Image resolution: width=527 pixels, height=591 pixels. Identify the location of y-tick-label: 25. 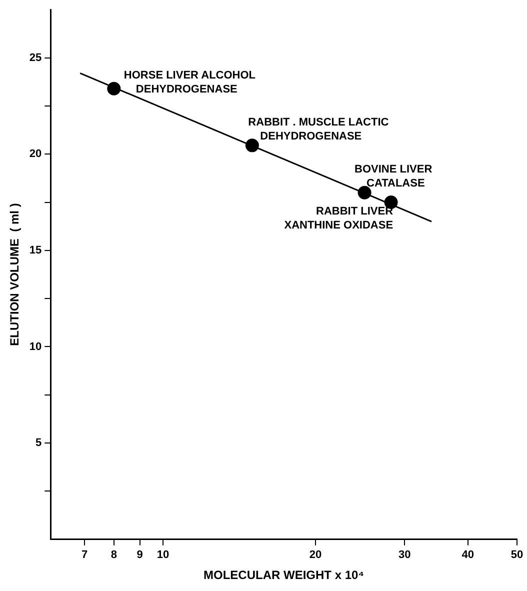
(35, 58).